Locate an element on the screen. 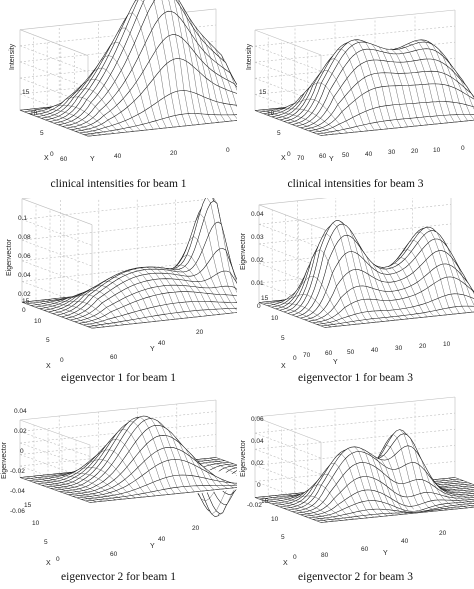  y-tick-labels: 70 60 50 40 30 20 10 is located at coordinates (377, 350).